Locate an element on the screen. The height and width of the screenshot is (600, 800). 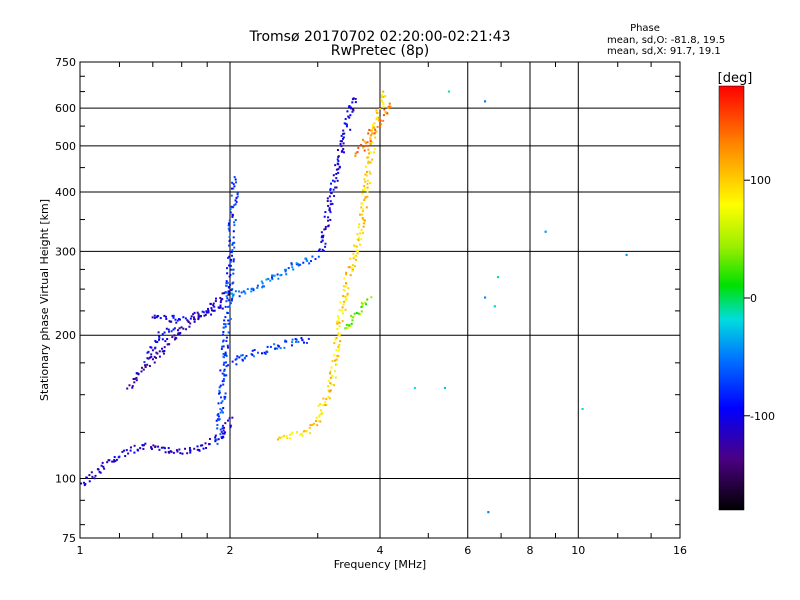
y-tick-label: 600 is located at coordinates (65, 108).